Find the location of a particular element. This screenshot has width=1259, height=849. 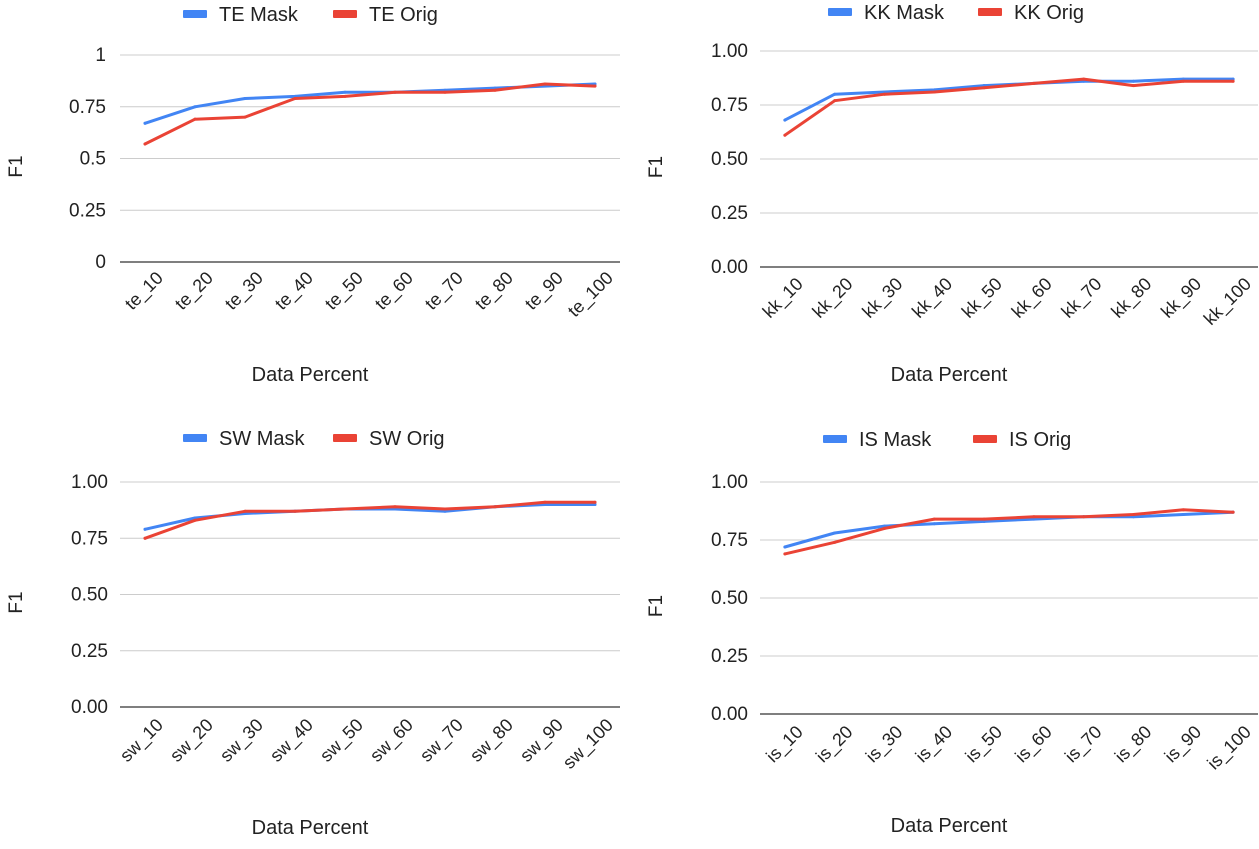

y-tick-label: 0.50 is located at coordinates (729, 159).